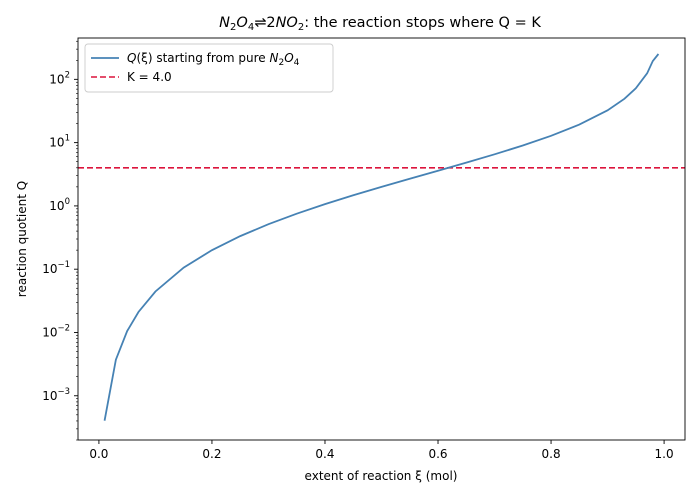 The image size is (700, 500). I want to click on y-tick-exp: 0, so click(67, 202).